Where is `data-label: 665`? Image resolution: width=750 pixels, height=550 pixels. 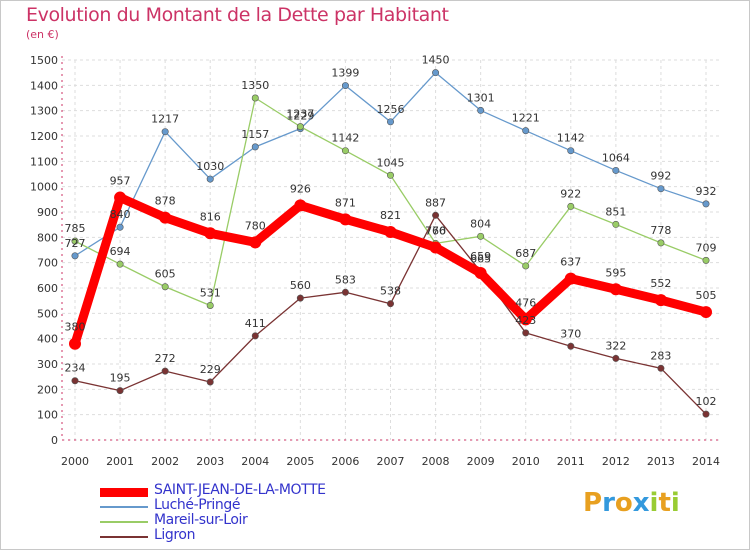 data-label: 665 is located at coordinates (480, 259).